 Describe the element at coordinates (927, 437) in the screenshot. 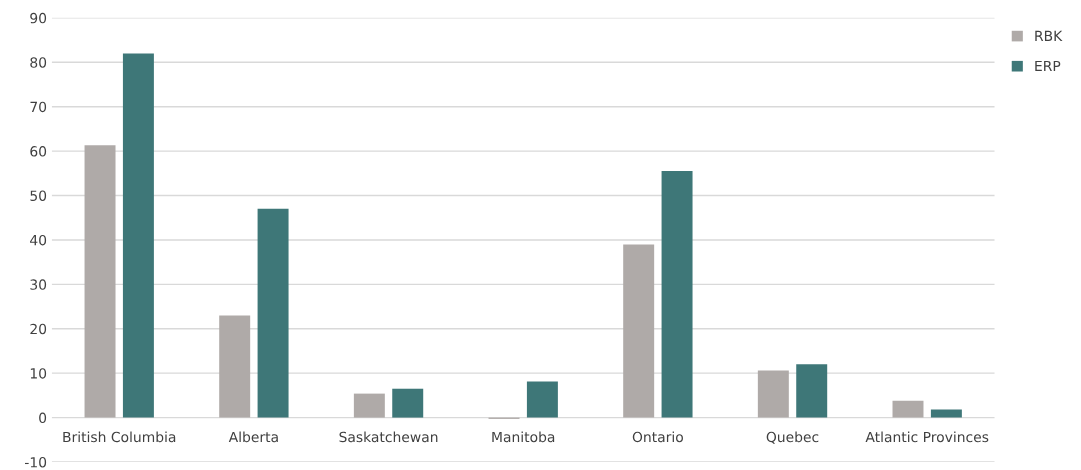

I see `x-tick-label: Atlantic Provinces` at that location.